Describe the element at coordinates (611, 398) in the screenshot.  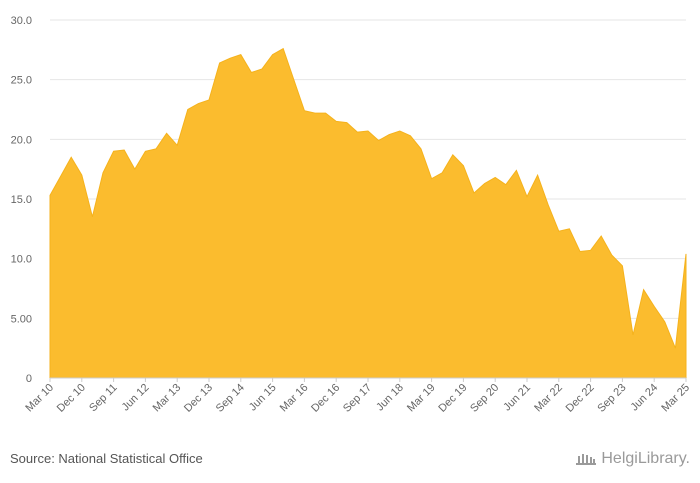
I see `x-tick-label: Sep 23` at that location.